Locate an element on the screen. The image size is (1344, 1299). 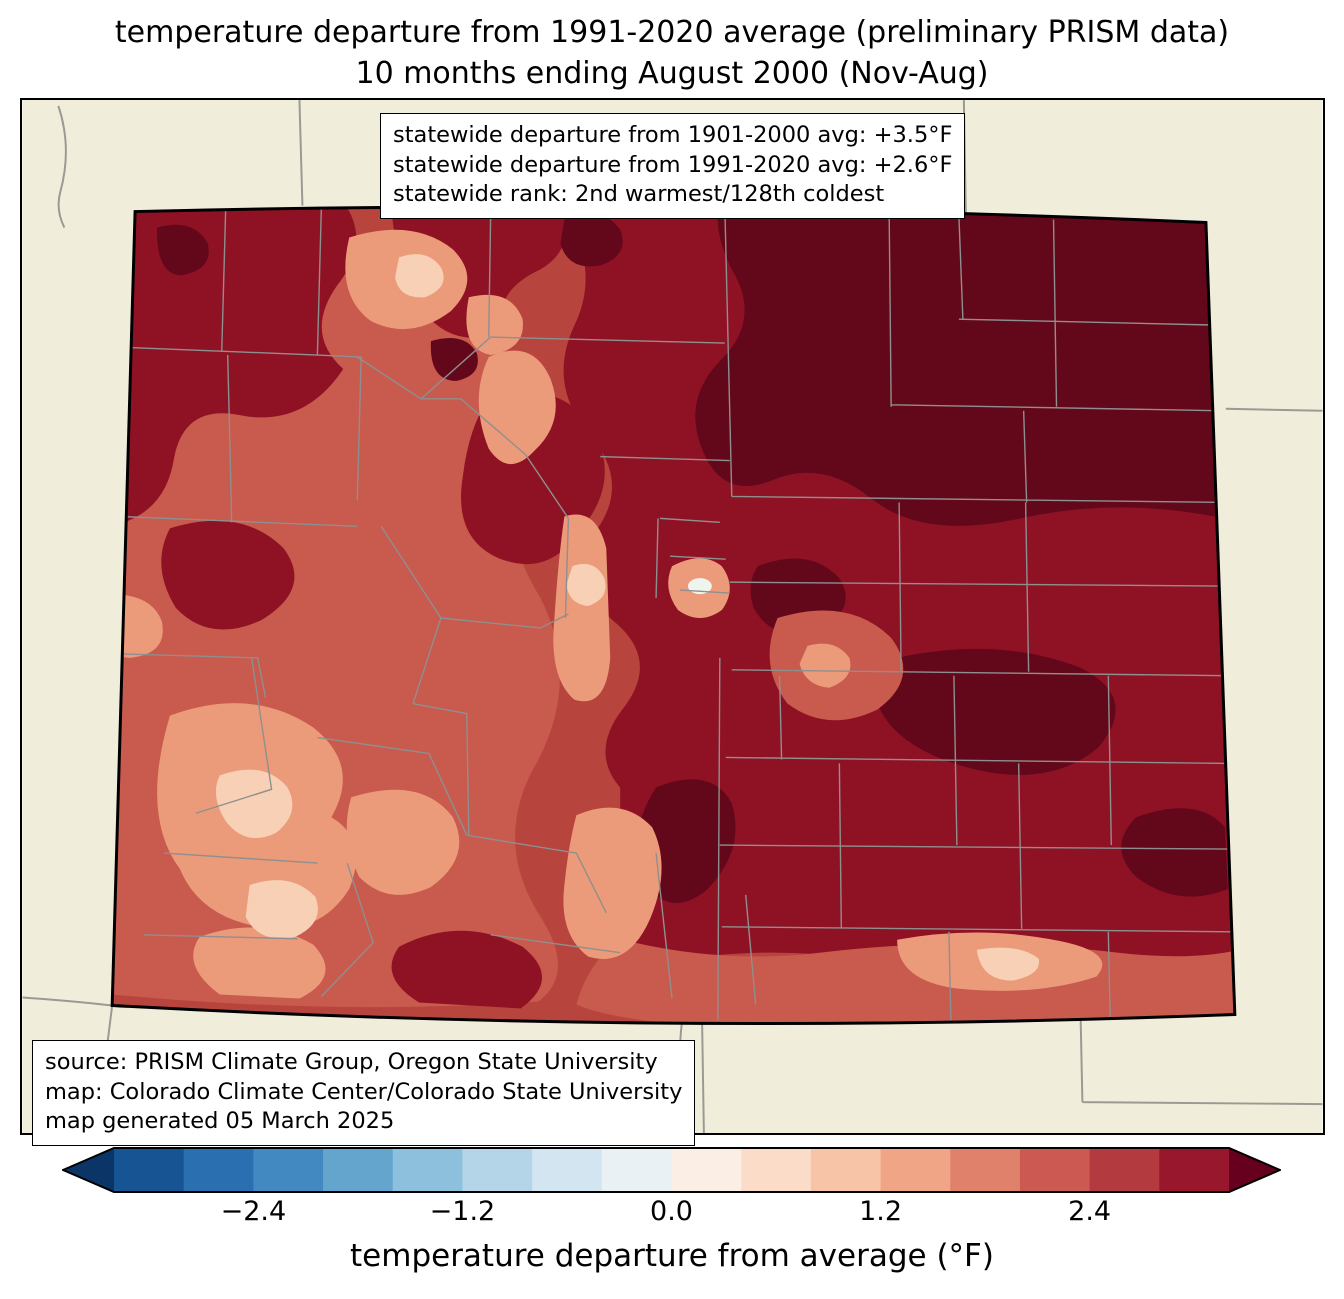
colorbar-tick-label: 2.4 is located at coordinates (1090, 1211).